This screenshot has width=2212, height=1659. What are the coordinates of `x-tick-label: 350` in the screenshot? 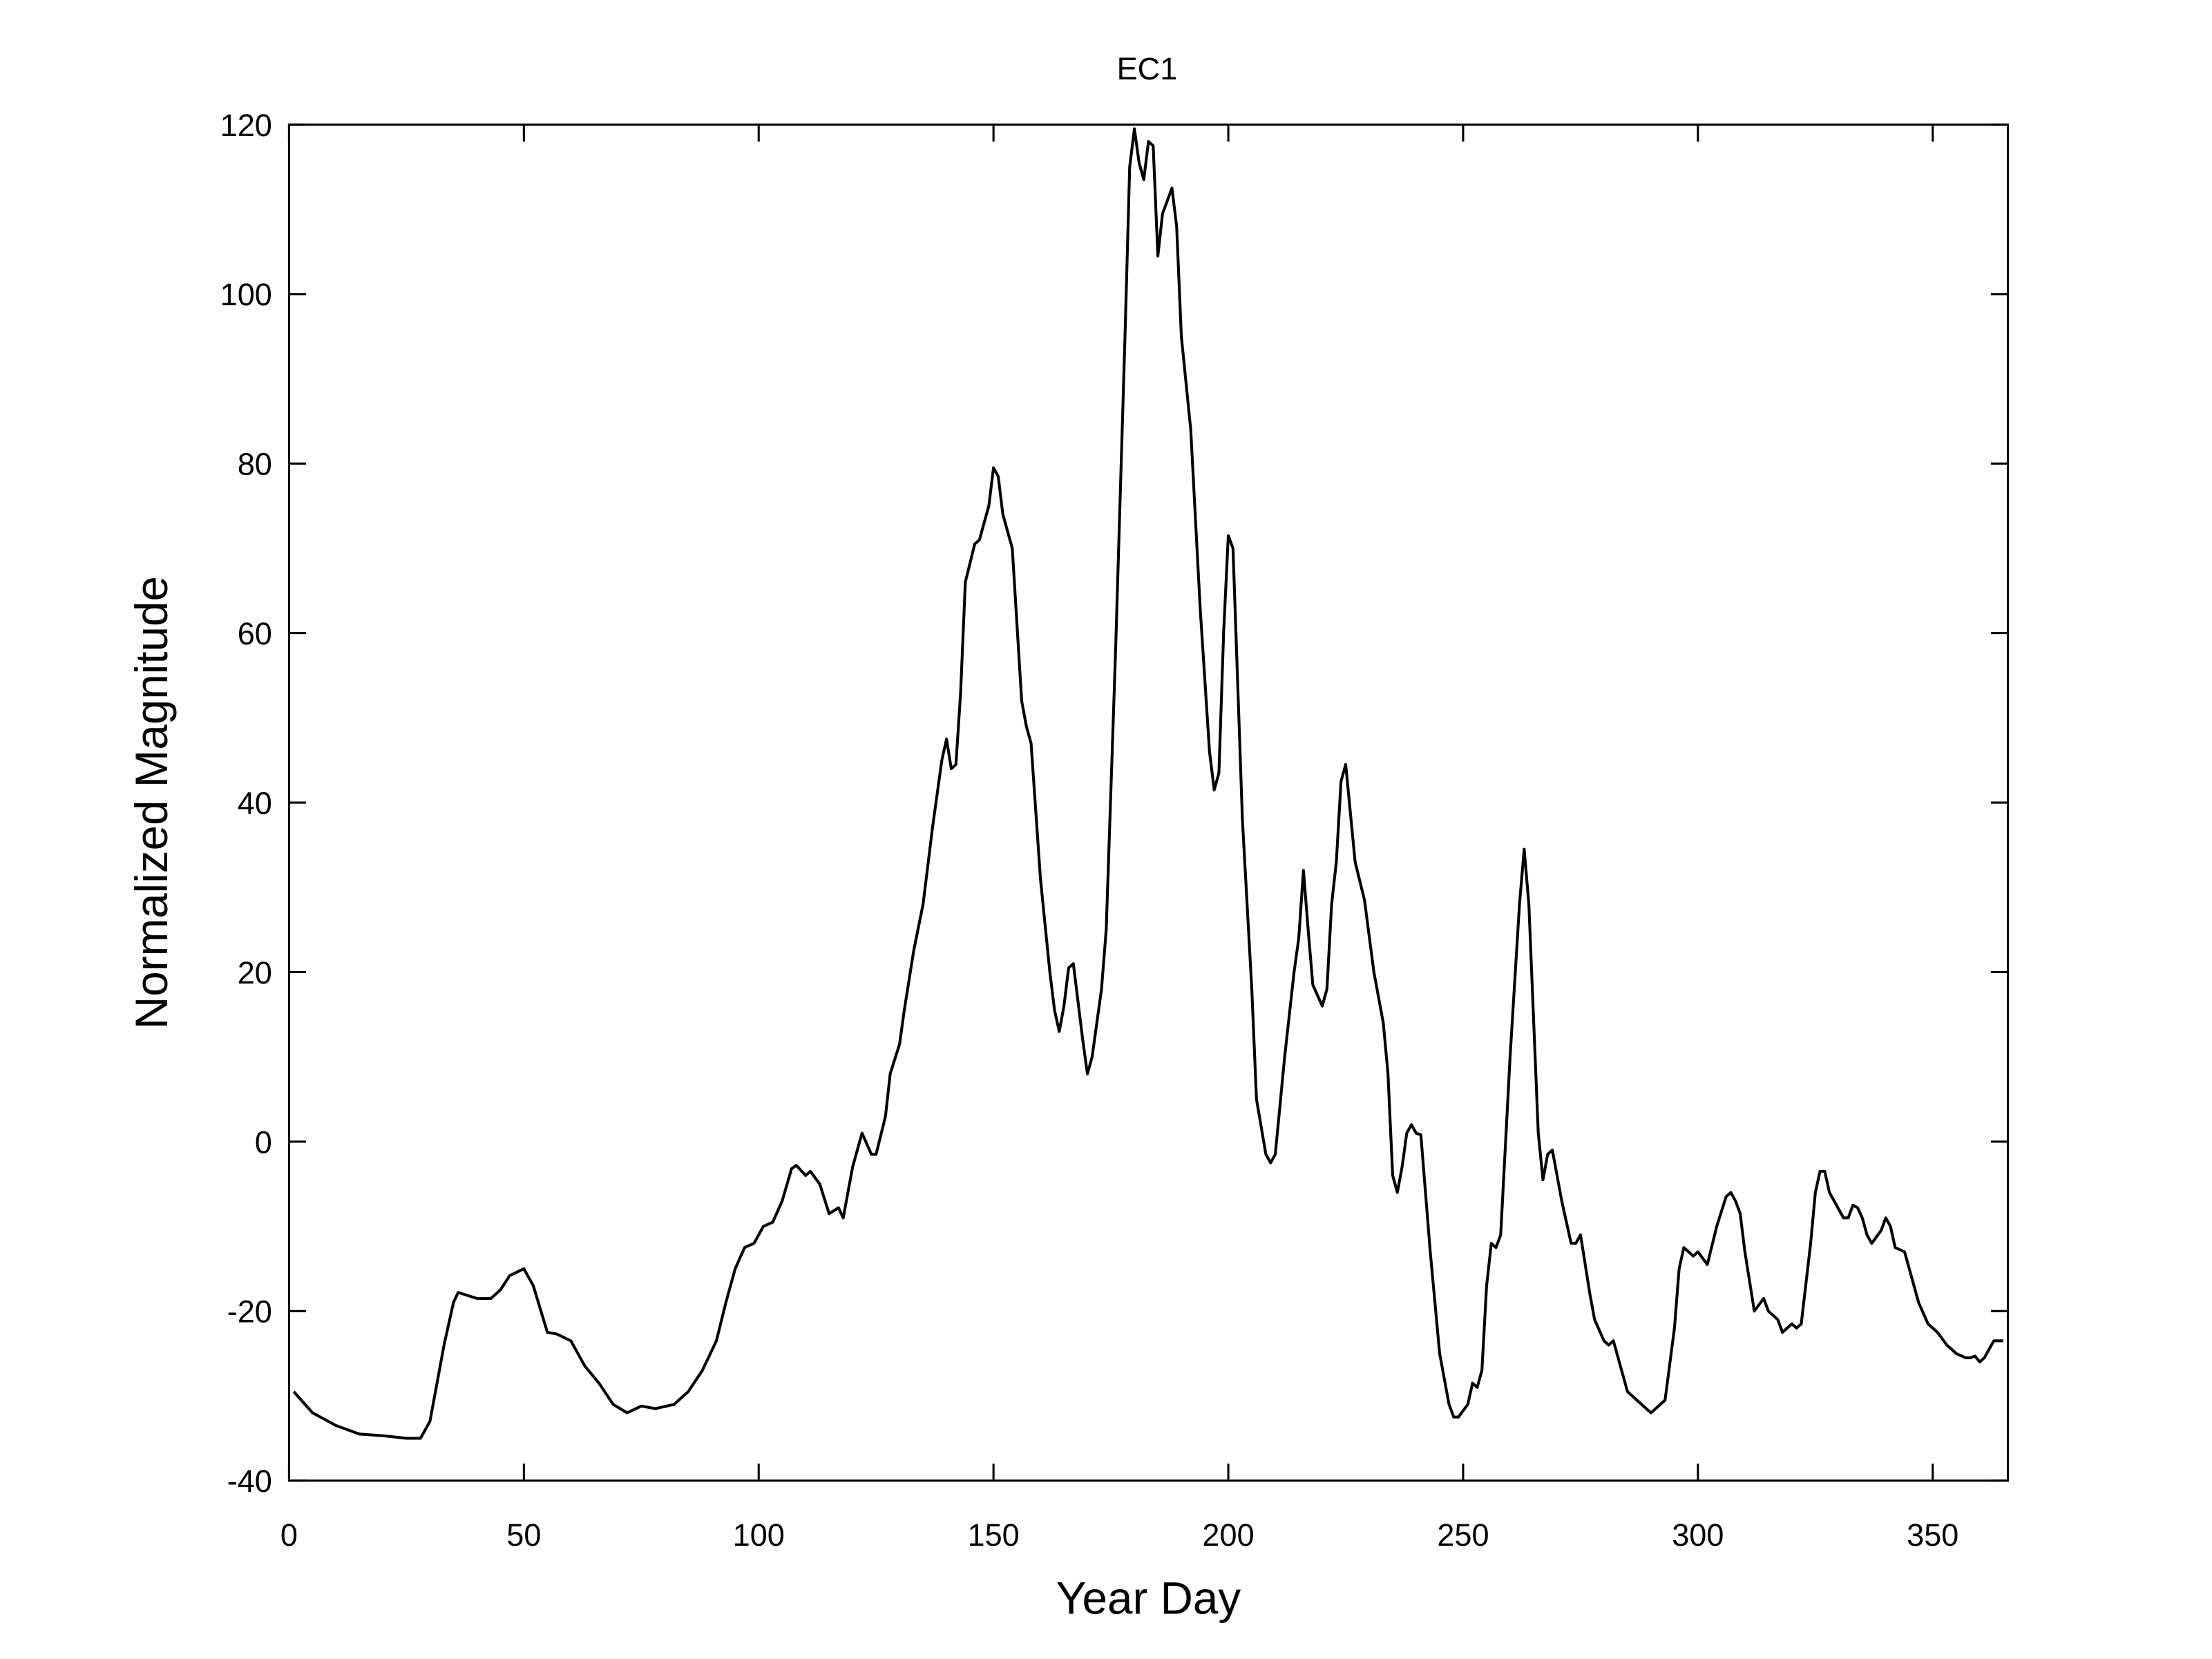 It's located at (1932, 1535).